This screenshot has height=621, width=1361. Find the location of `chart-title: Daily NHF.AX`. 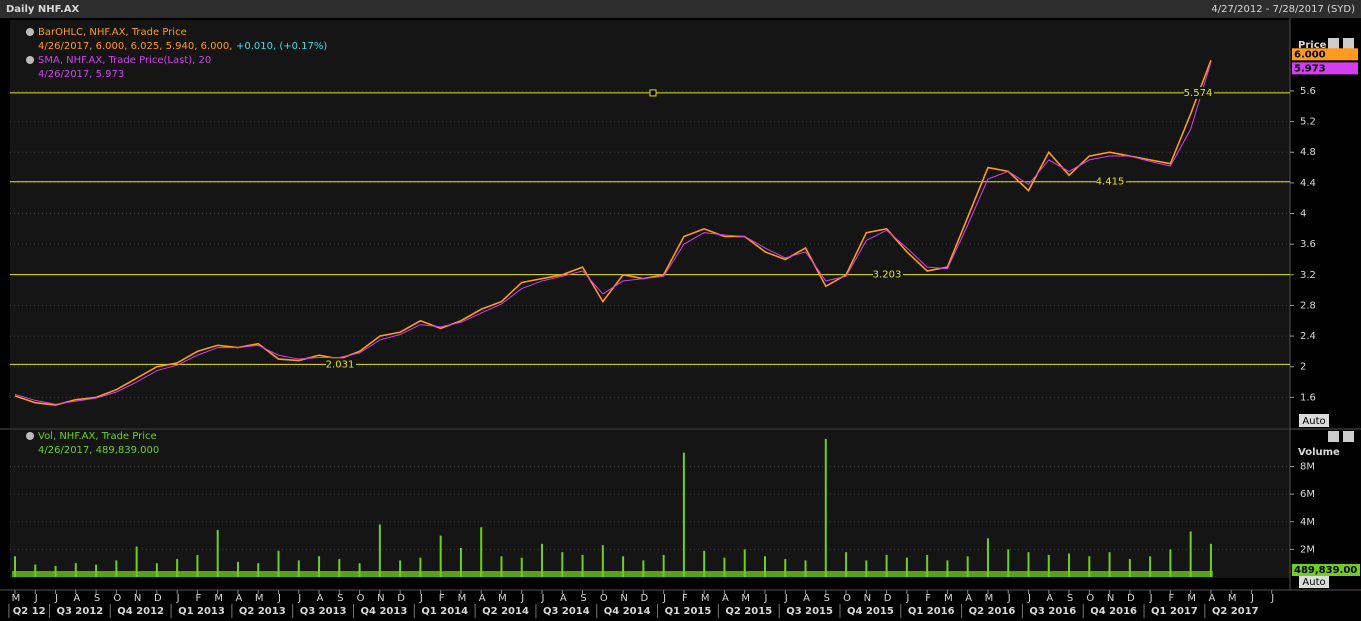

chart-title: Daily NHF.AX is located at coordinates (43, 9).